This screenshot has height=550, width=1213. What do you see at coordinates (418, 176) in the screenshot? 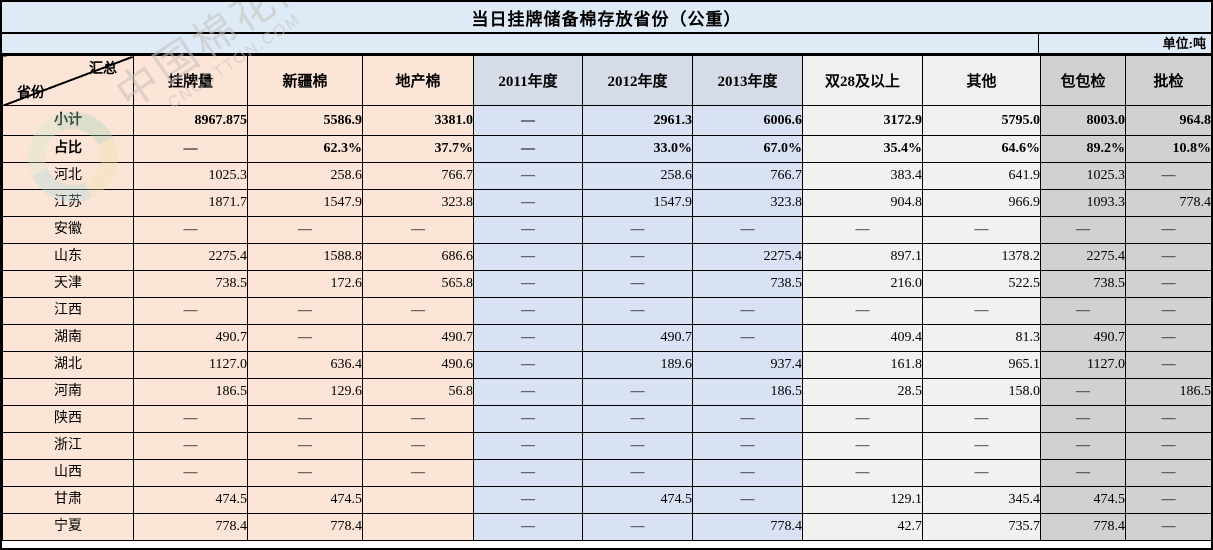
I see `data-cell: 766.7` at bounding box center [418, 176].